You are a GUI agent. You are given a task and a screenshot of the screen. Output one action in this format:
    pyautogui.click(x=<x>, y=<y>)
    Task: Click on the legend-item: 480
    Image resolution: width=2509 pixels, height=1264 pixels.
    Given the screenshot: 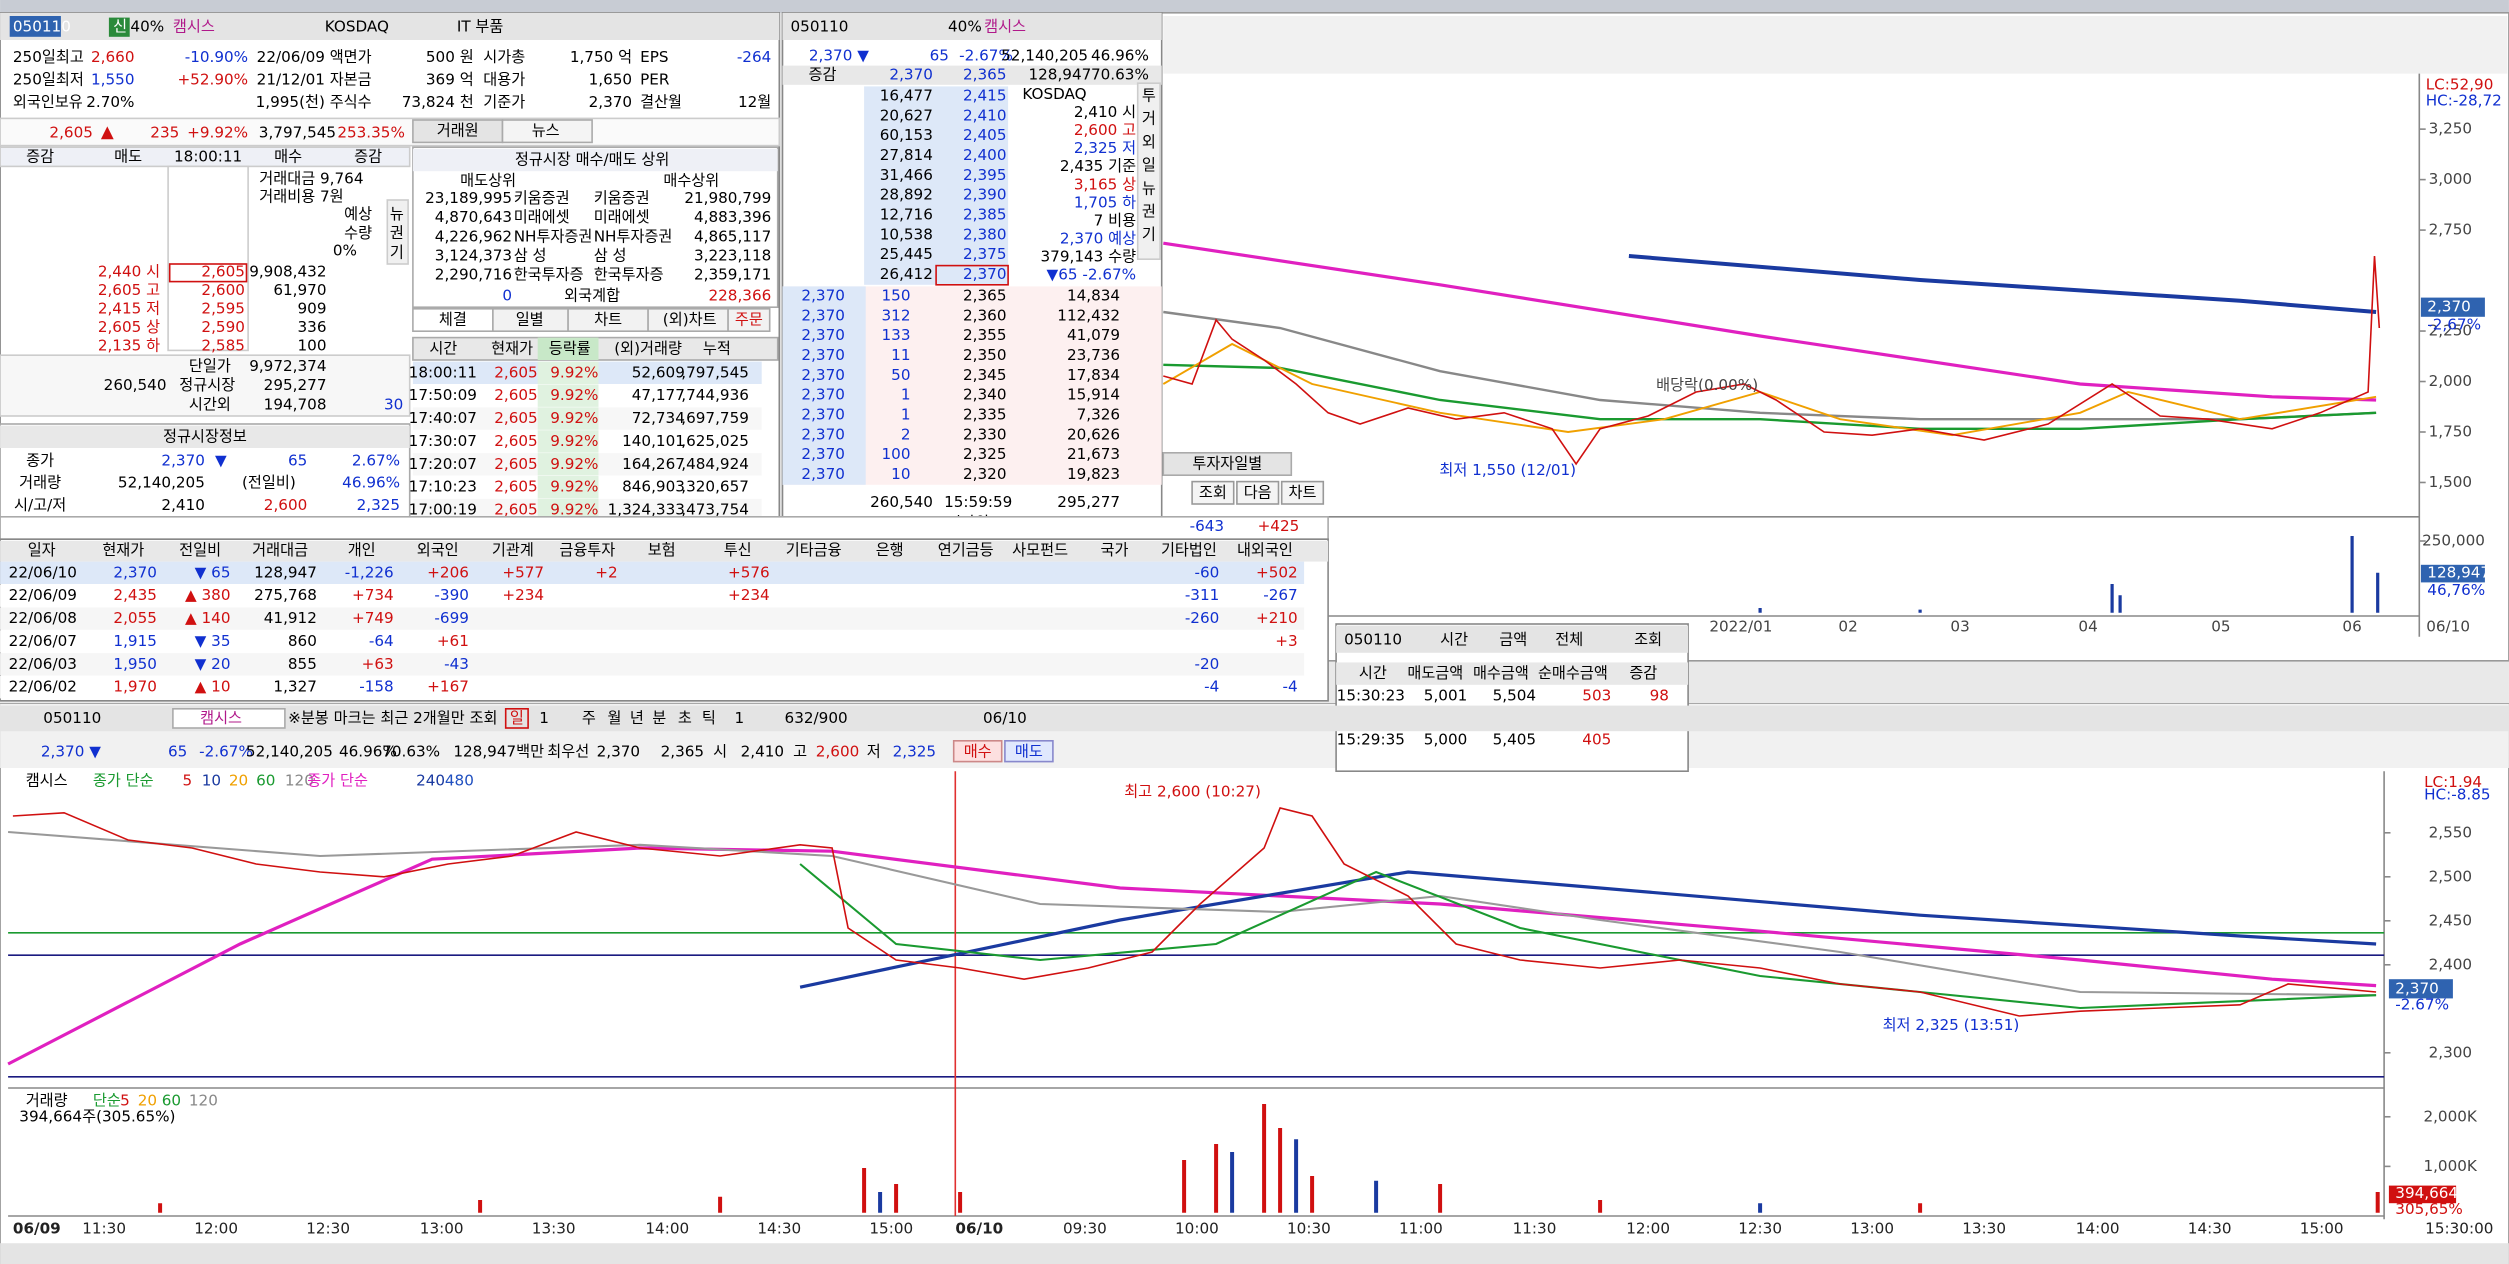 What is the action you would take?
    pyautogui.click(x=459, y=780)
    